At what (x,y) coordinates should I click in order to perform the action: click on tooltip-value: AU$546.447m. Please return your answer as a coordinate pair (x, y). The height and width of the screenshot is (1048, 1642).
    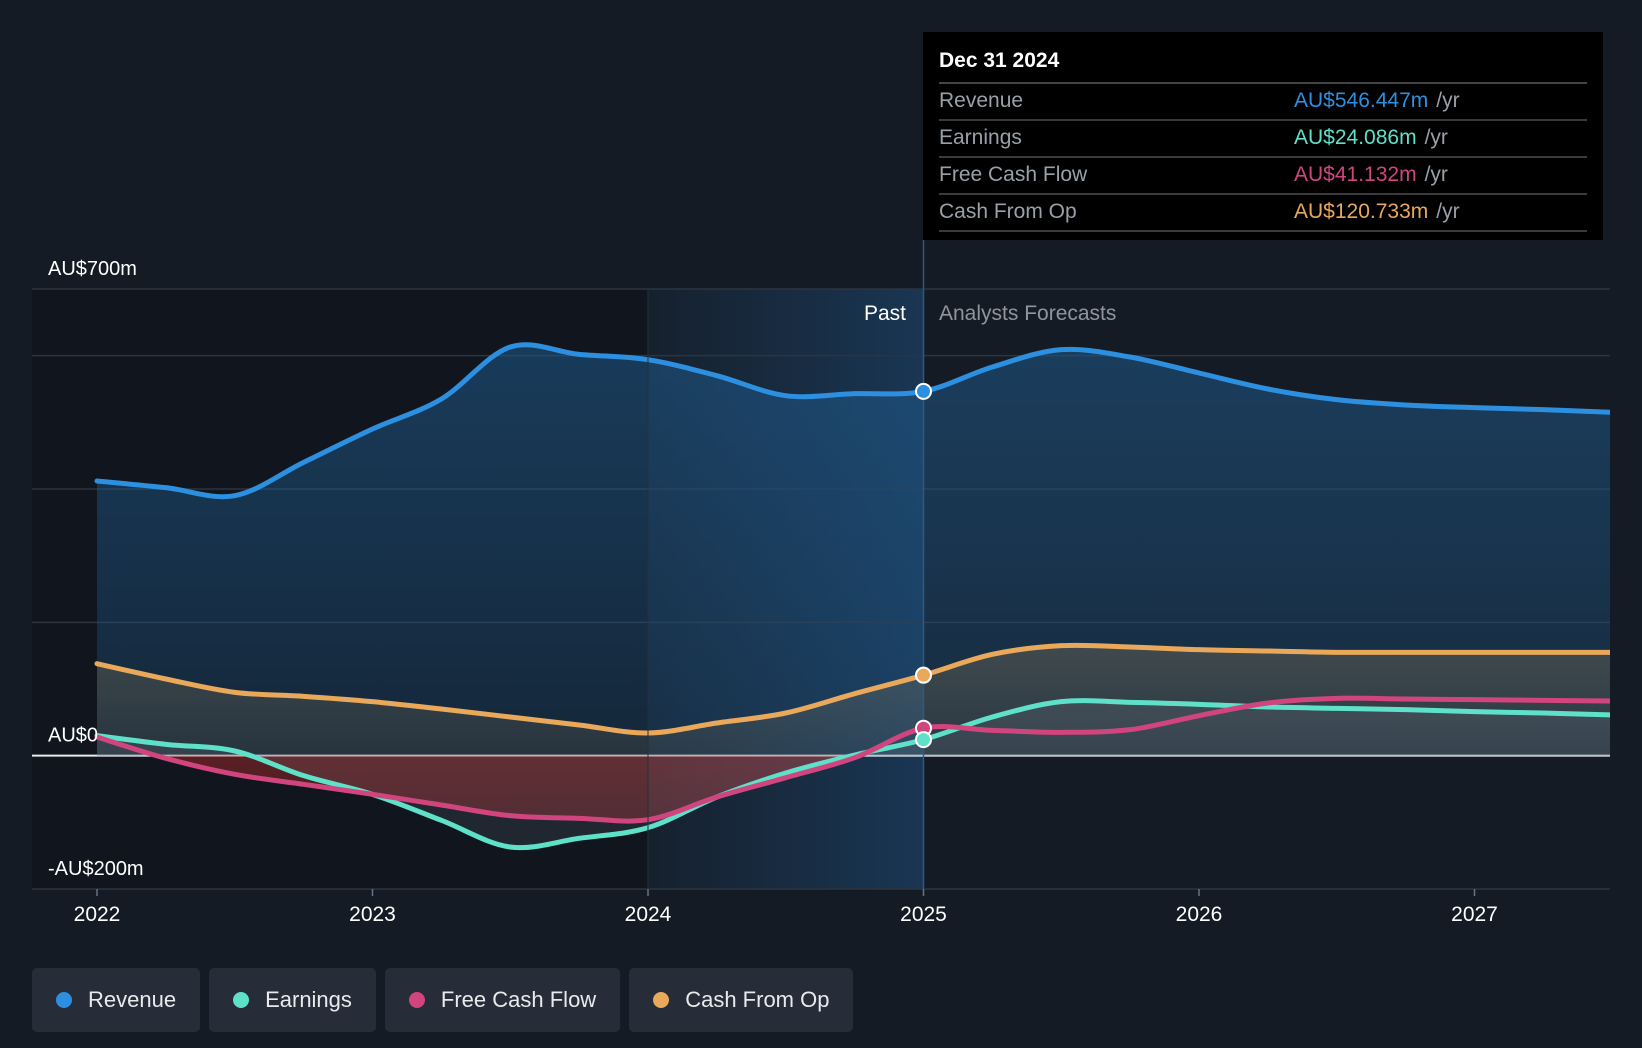
    Looking at the image, I should click on (1361, 100).